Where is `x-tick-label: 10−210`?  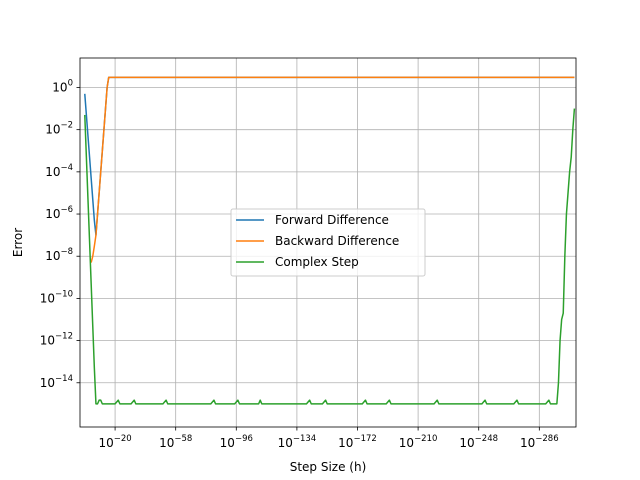 x-tick-label: 10−210 is located at coordinates (418, 442).